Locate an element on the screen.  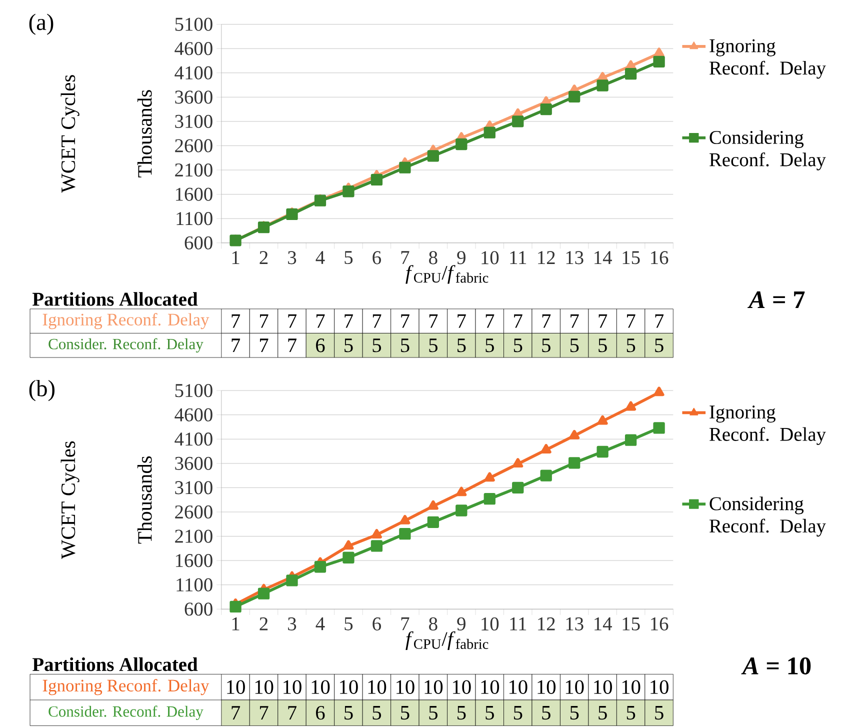
data-label: 6 is located at coordinates (320, 345).